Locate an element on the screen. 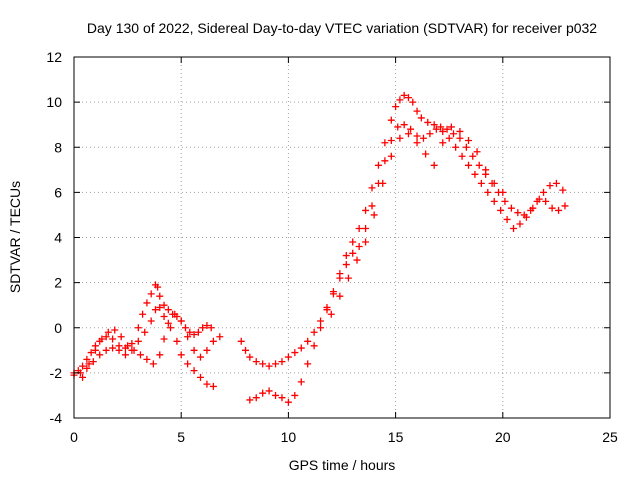 This screenshot has height=480, width=640. x-tick-label: 10 is located at coordinates (289, 437).